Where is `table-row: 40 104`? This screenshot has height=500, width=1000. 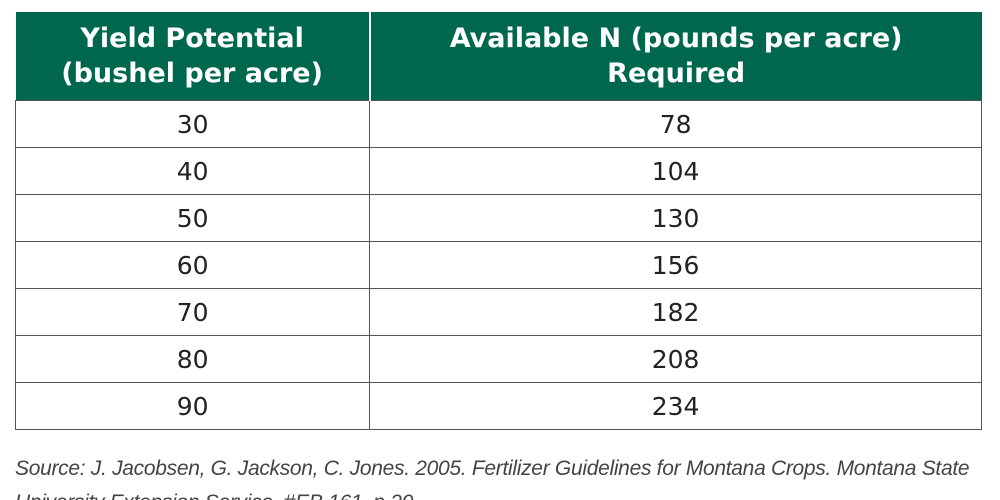 table-row: 40 104 is located at coordinates (498, 171).